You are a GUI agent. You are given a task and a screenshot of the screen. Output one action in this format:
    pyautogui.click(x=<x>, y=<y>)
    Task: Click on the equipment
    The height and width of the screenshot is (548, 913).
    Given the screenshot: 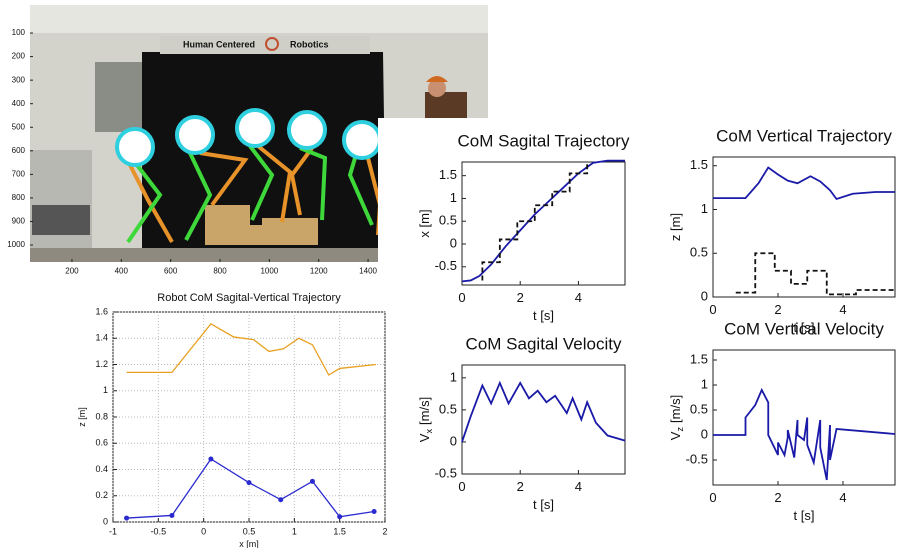 What is the action you would take?
    pyautogui.click(x=61, y=220)
    